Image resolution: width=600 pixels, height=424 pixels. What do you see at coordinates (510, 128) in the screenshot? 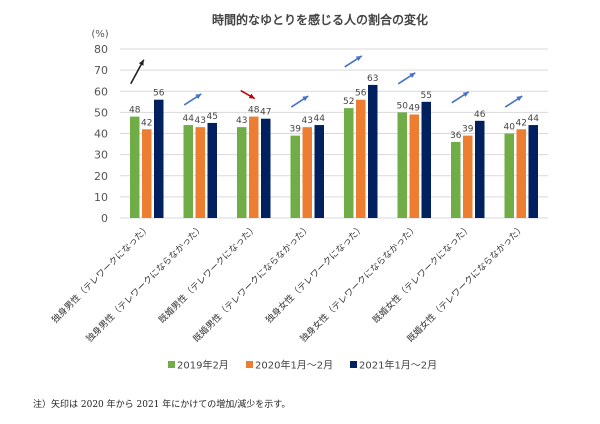
I see `data-label: 40` at bounding box center [510, 128].